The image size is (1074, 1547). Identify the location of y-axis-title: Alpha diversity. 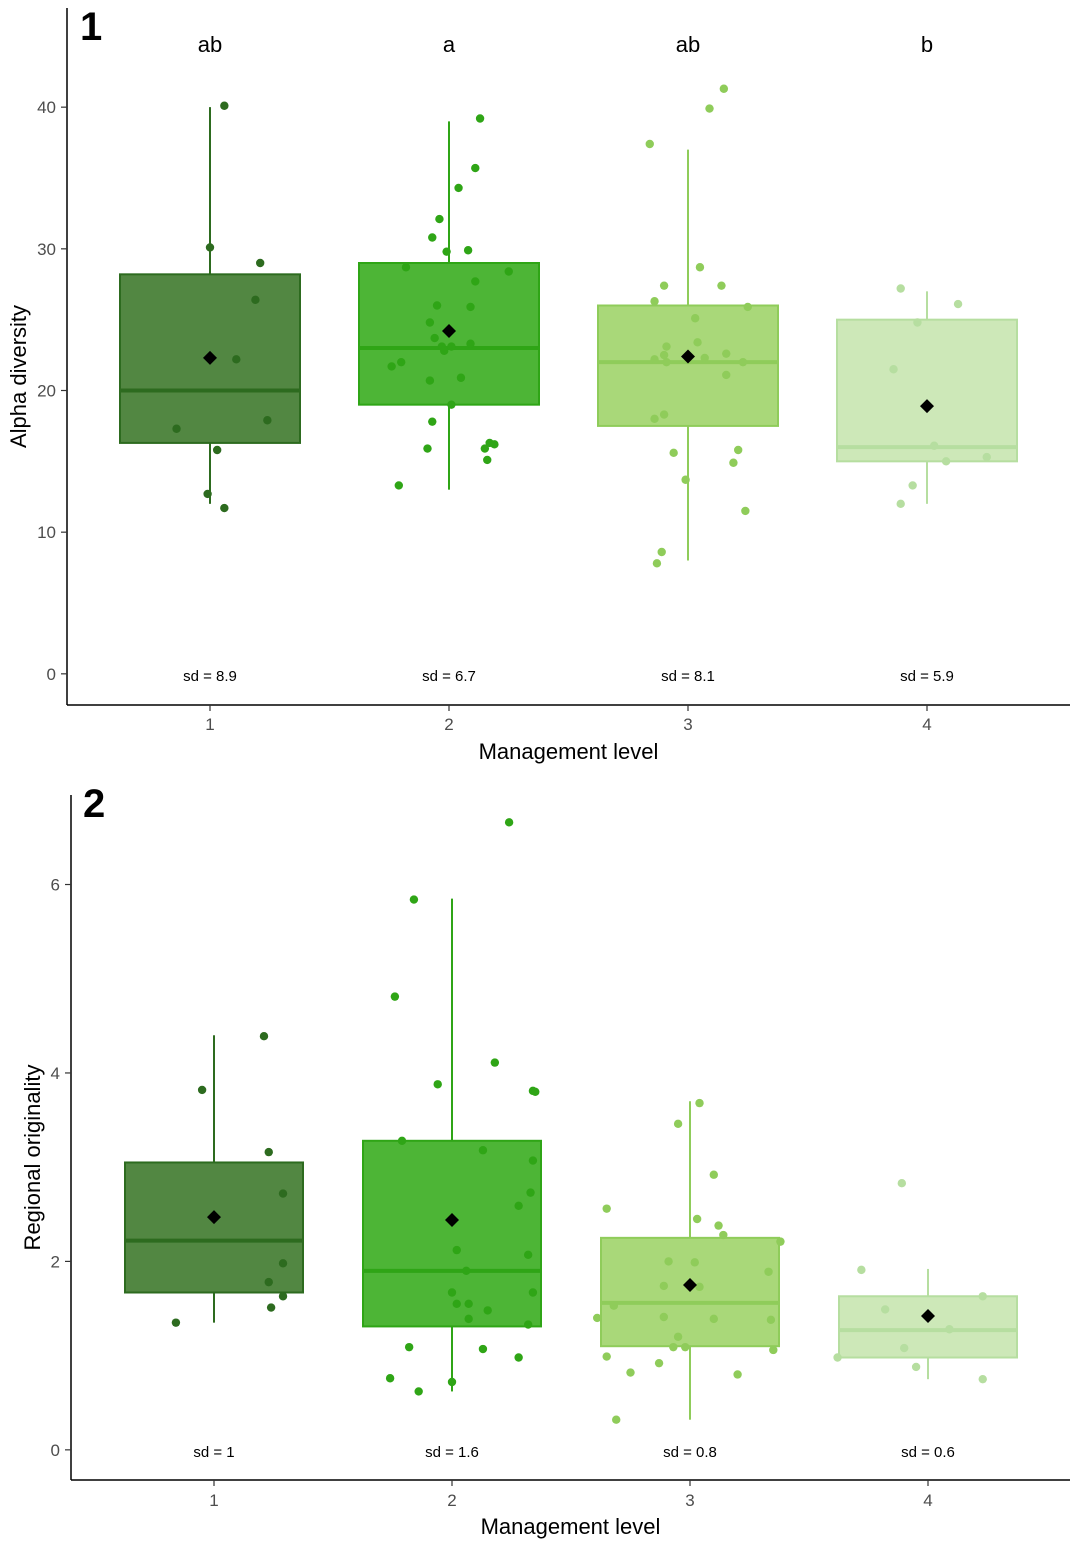
(18, 376).